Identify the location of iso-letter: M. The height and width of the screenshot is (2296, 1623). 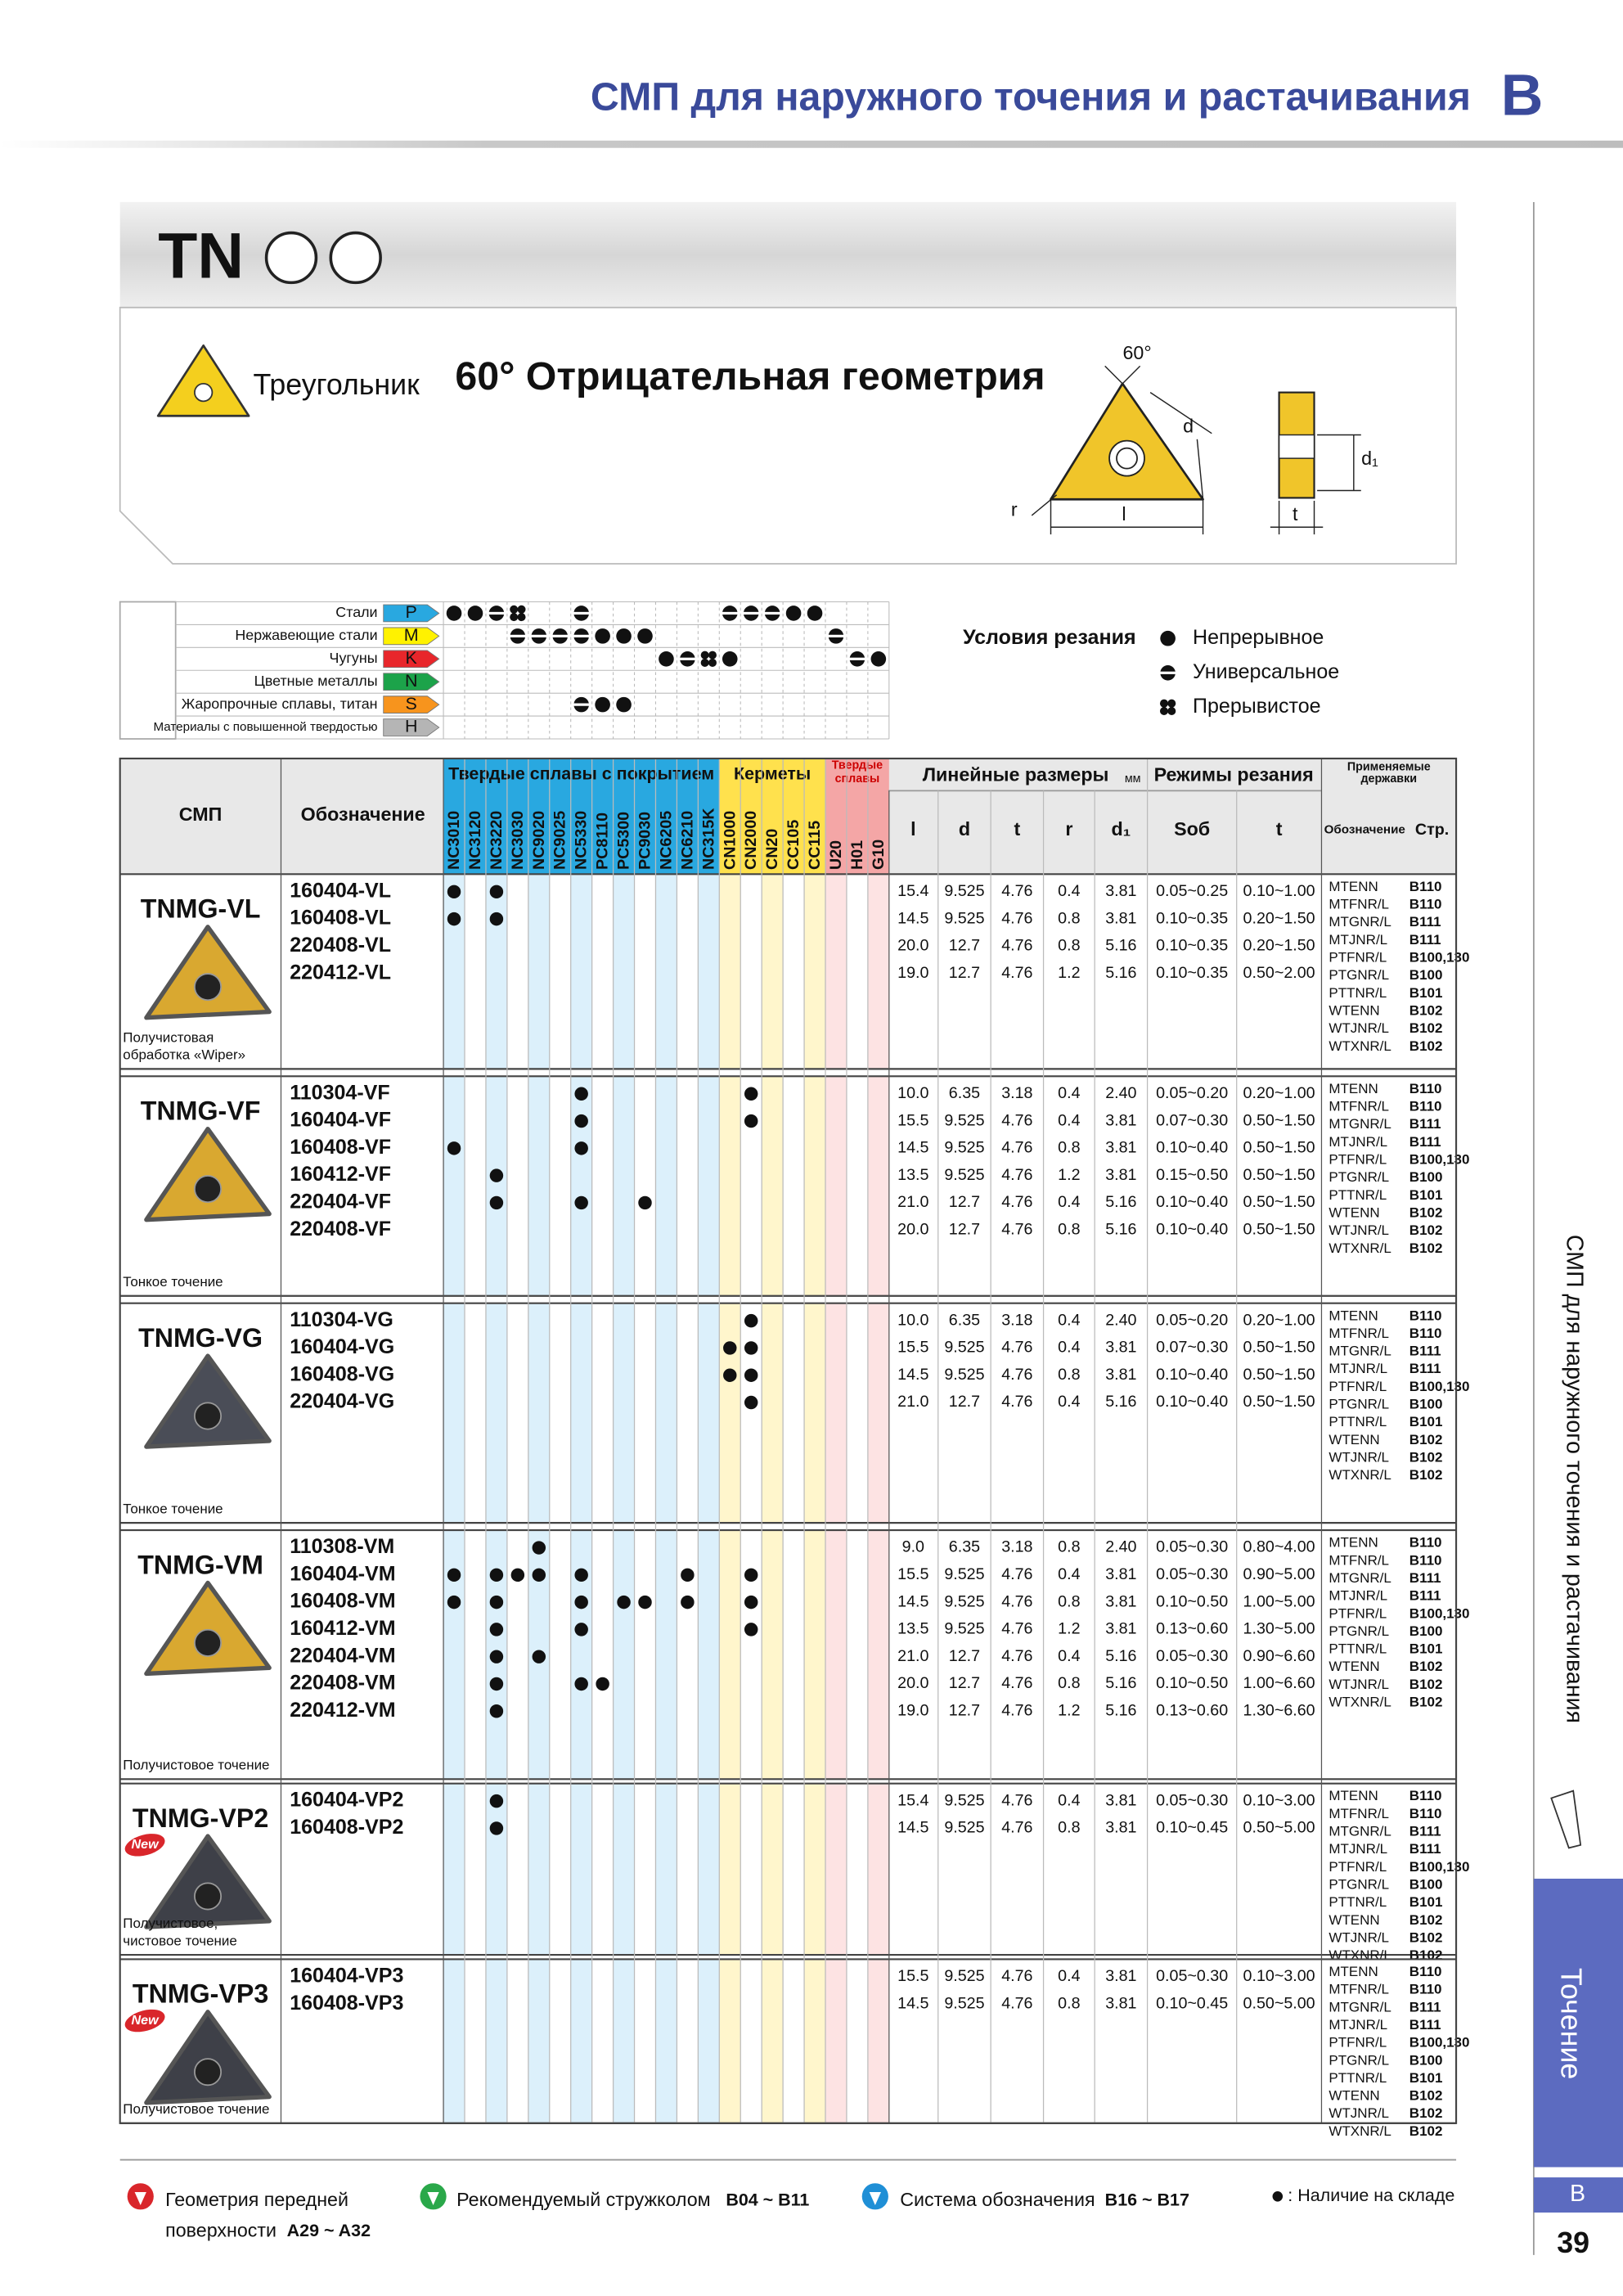
(411, 635).